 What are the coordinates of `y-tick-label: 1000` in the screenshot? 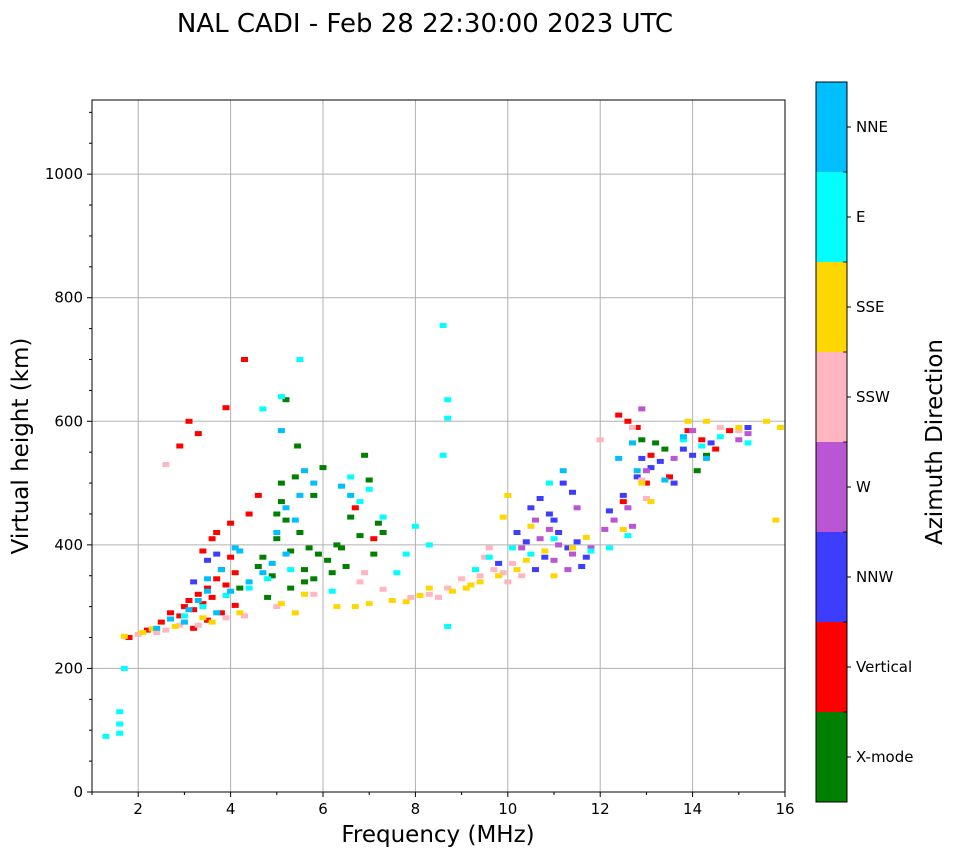 It's located at (64, 174).